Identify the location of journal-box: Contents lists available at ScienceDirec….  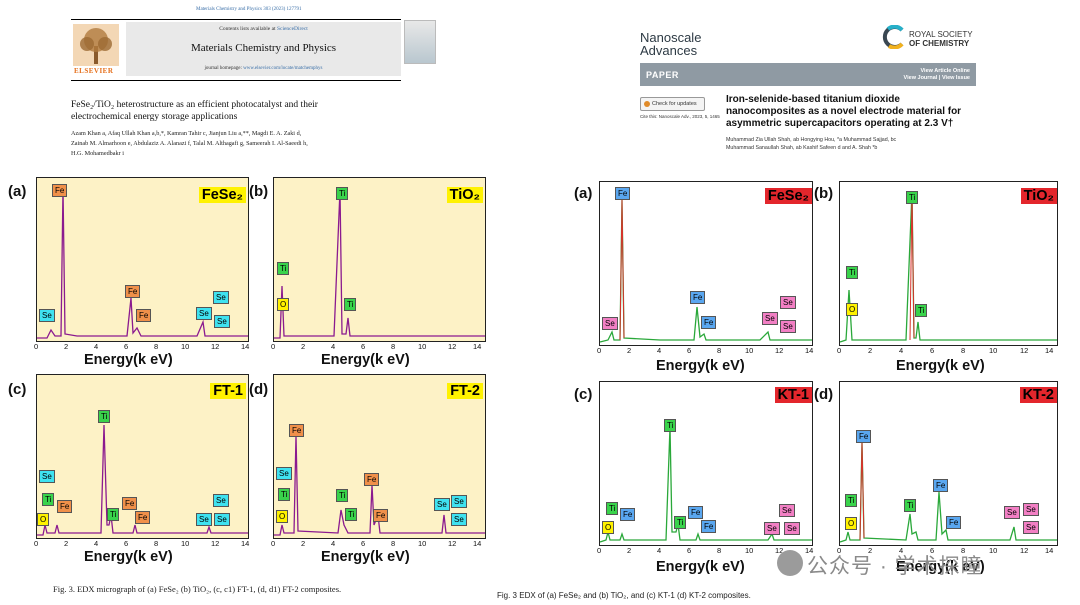
(263, 49).